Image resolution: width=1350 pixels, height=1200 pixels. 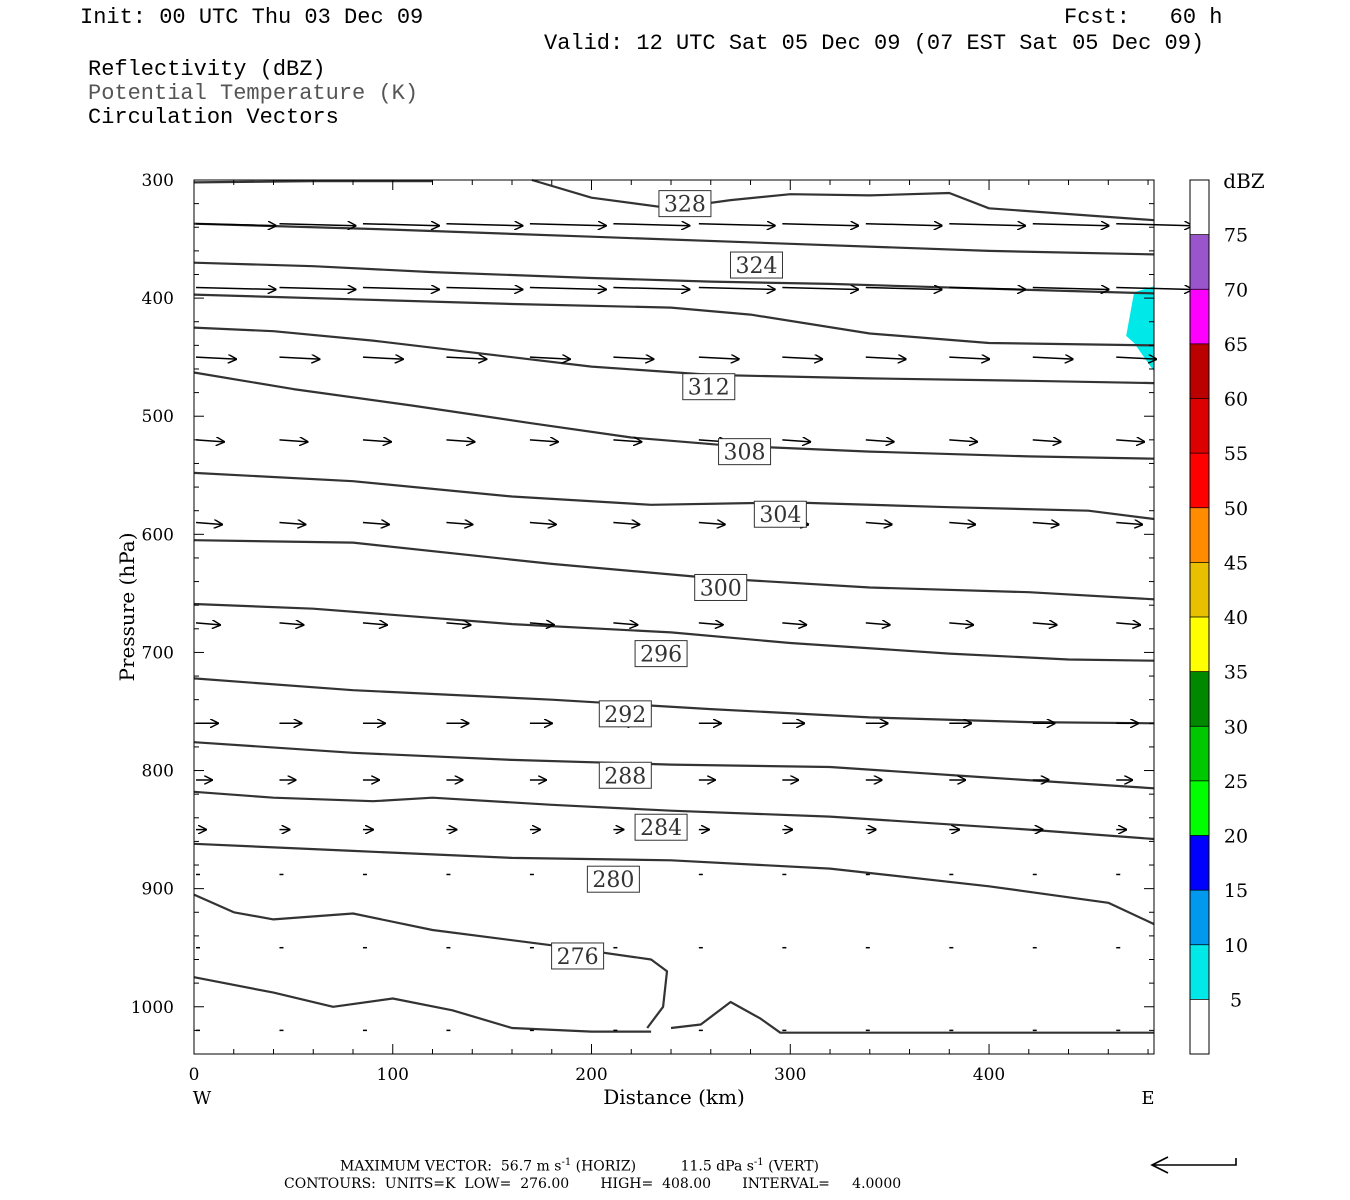 I want to click on y-tick-label-3: 600, so click(x=158, y=535).